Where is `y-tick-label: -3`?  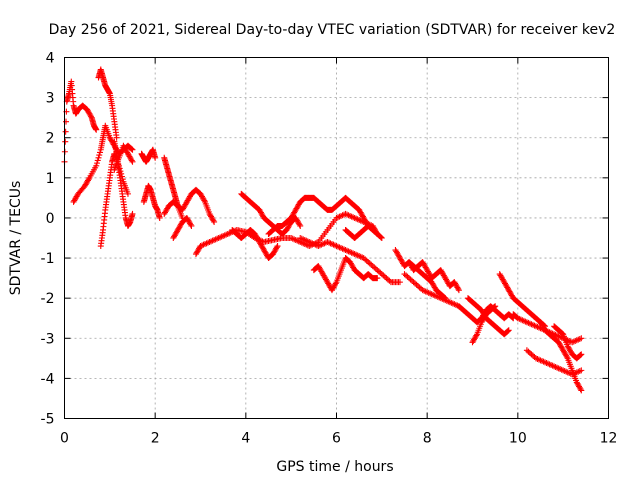 y-tick-label: -3 is located at coordinates (48, 339).